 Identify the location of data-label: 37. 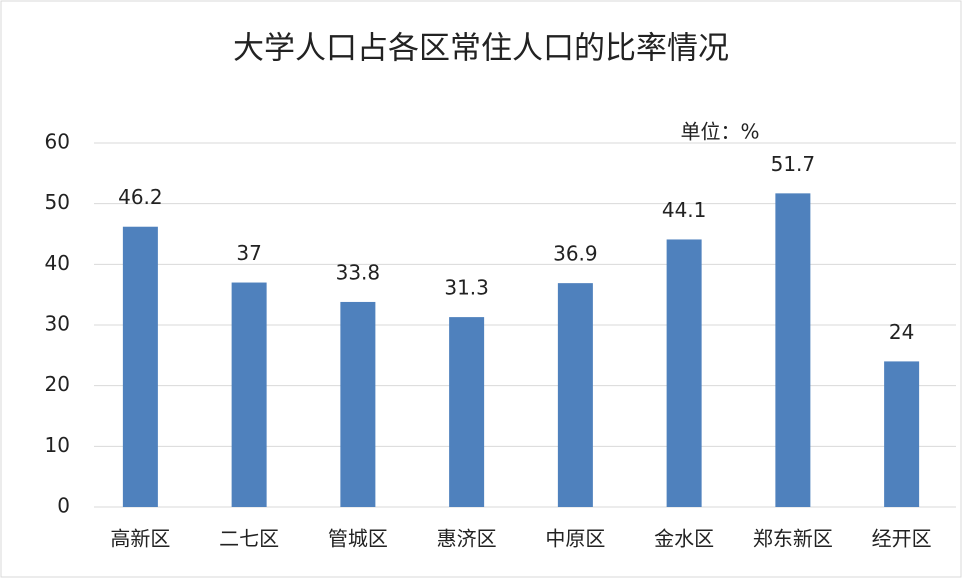
(248, 253).